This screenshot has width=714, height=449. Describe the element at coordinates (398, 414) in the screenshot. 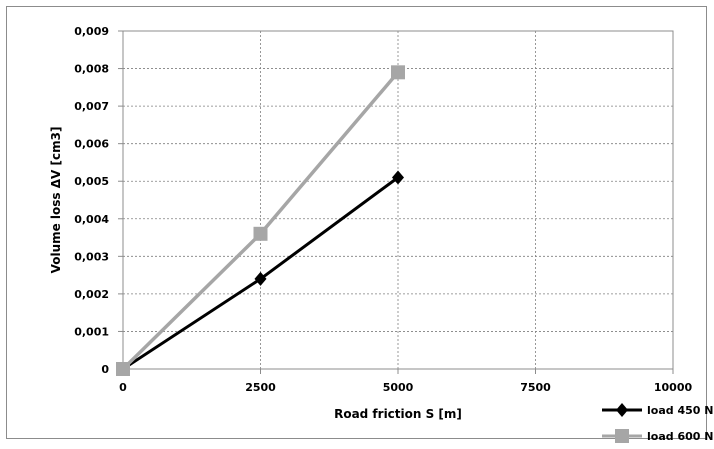

I see `x-axis-title: Road friction S [m]` at that location.